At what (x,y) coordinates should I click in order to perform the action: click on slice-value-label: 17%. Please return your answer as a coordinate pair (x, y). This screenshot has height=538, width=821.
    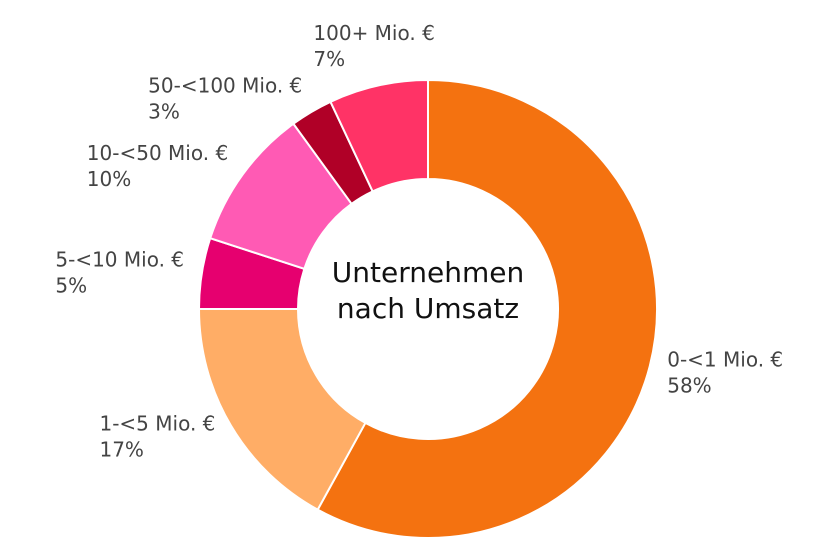
    Looking at the image, I should click on (121, 450).